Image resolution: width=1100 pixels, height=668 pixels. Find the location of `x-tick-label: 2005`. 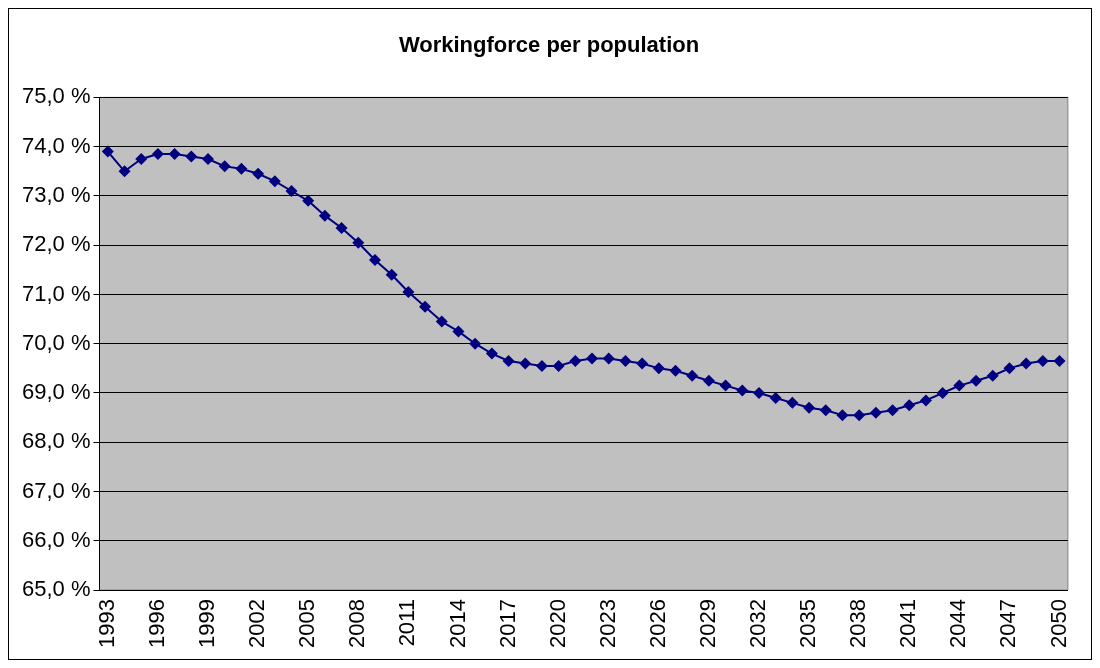

x-tick-label: 2005 is located at coordinates (307, 624).